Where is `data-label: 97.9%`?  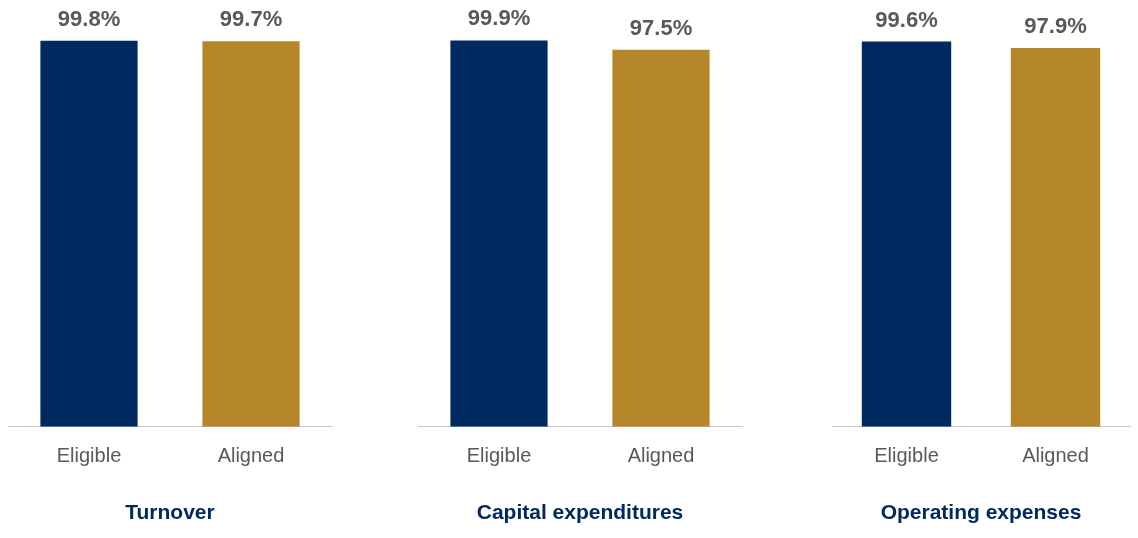
data-label: 97.9% is located at coordinates (1055, 26).